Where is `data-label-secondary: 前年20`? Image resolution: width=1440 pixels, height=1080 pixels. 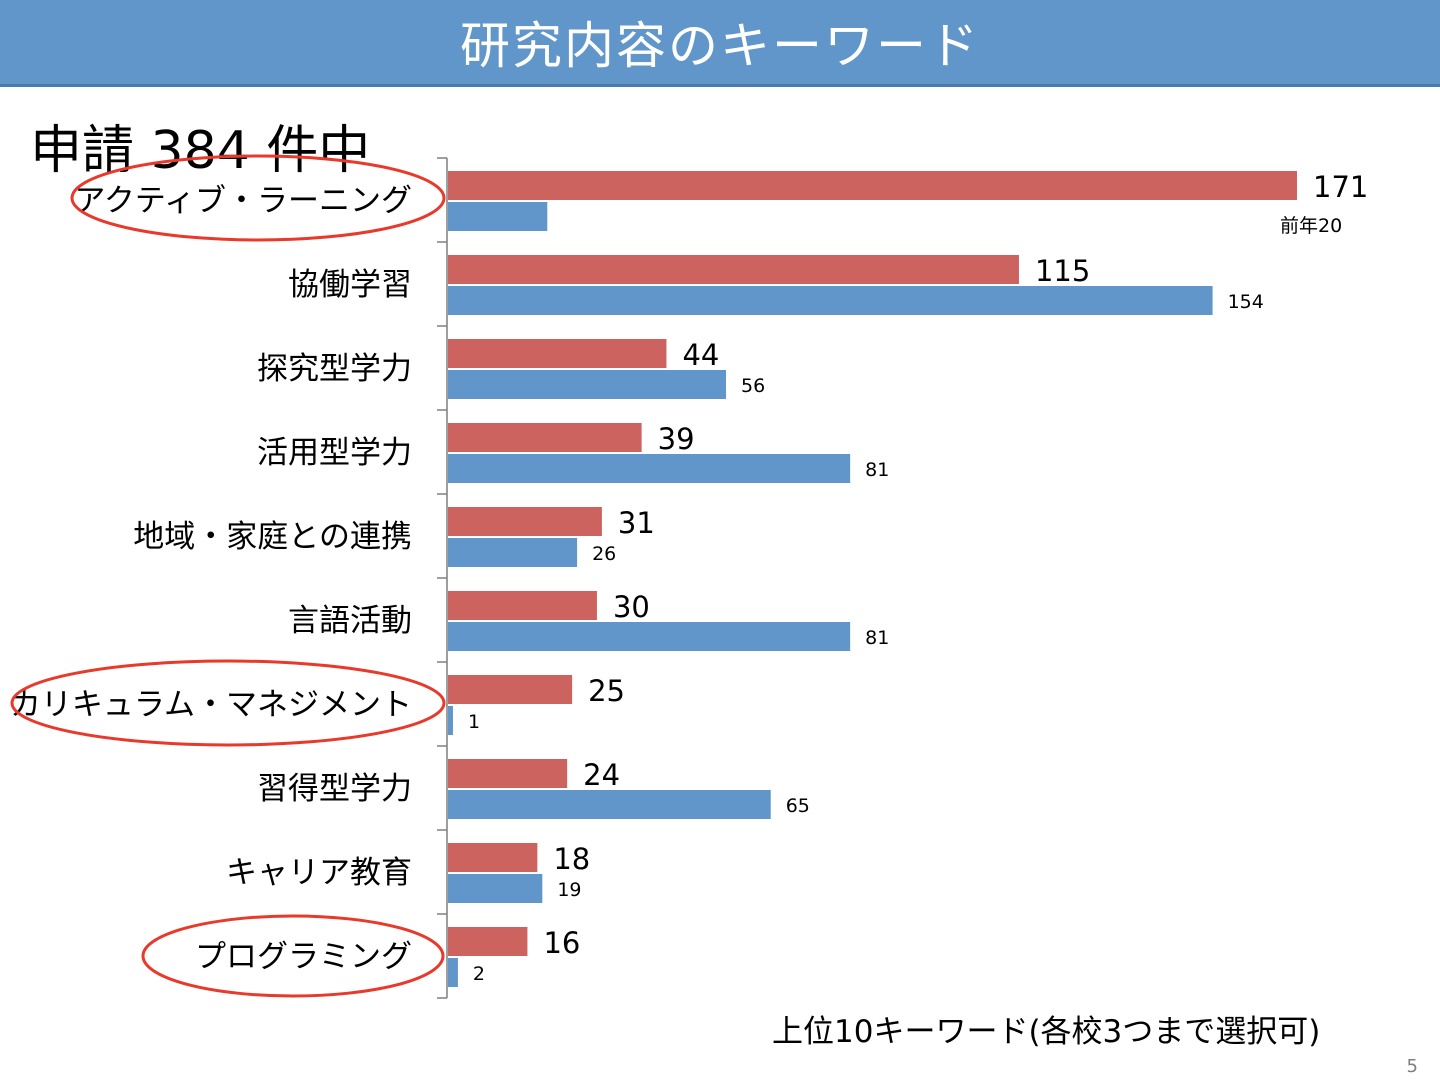 data-label-secondary: 前年20 is located at coordinates (1311, 226).